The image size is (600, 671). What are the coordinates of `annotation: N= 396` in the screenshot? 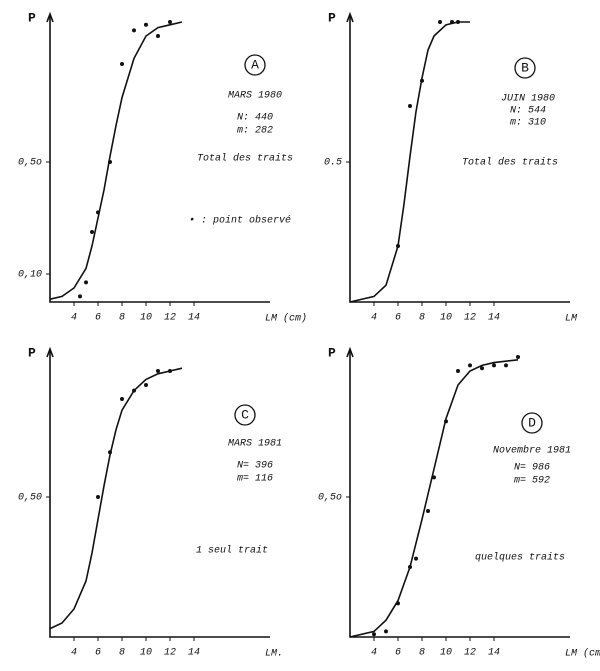 It's located at (255, 466).